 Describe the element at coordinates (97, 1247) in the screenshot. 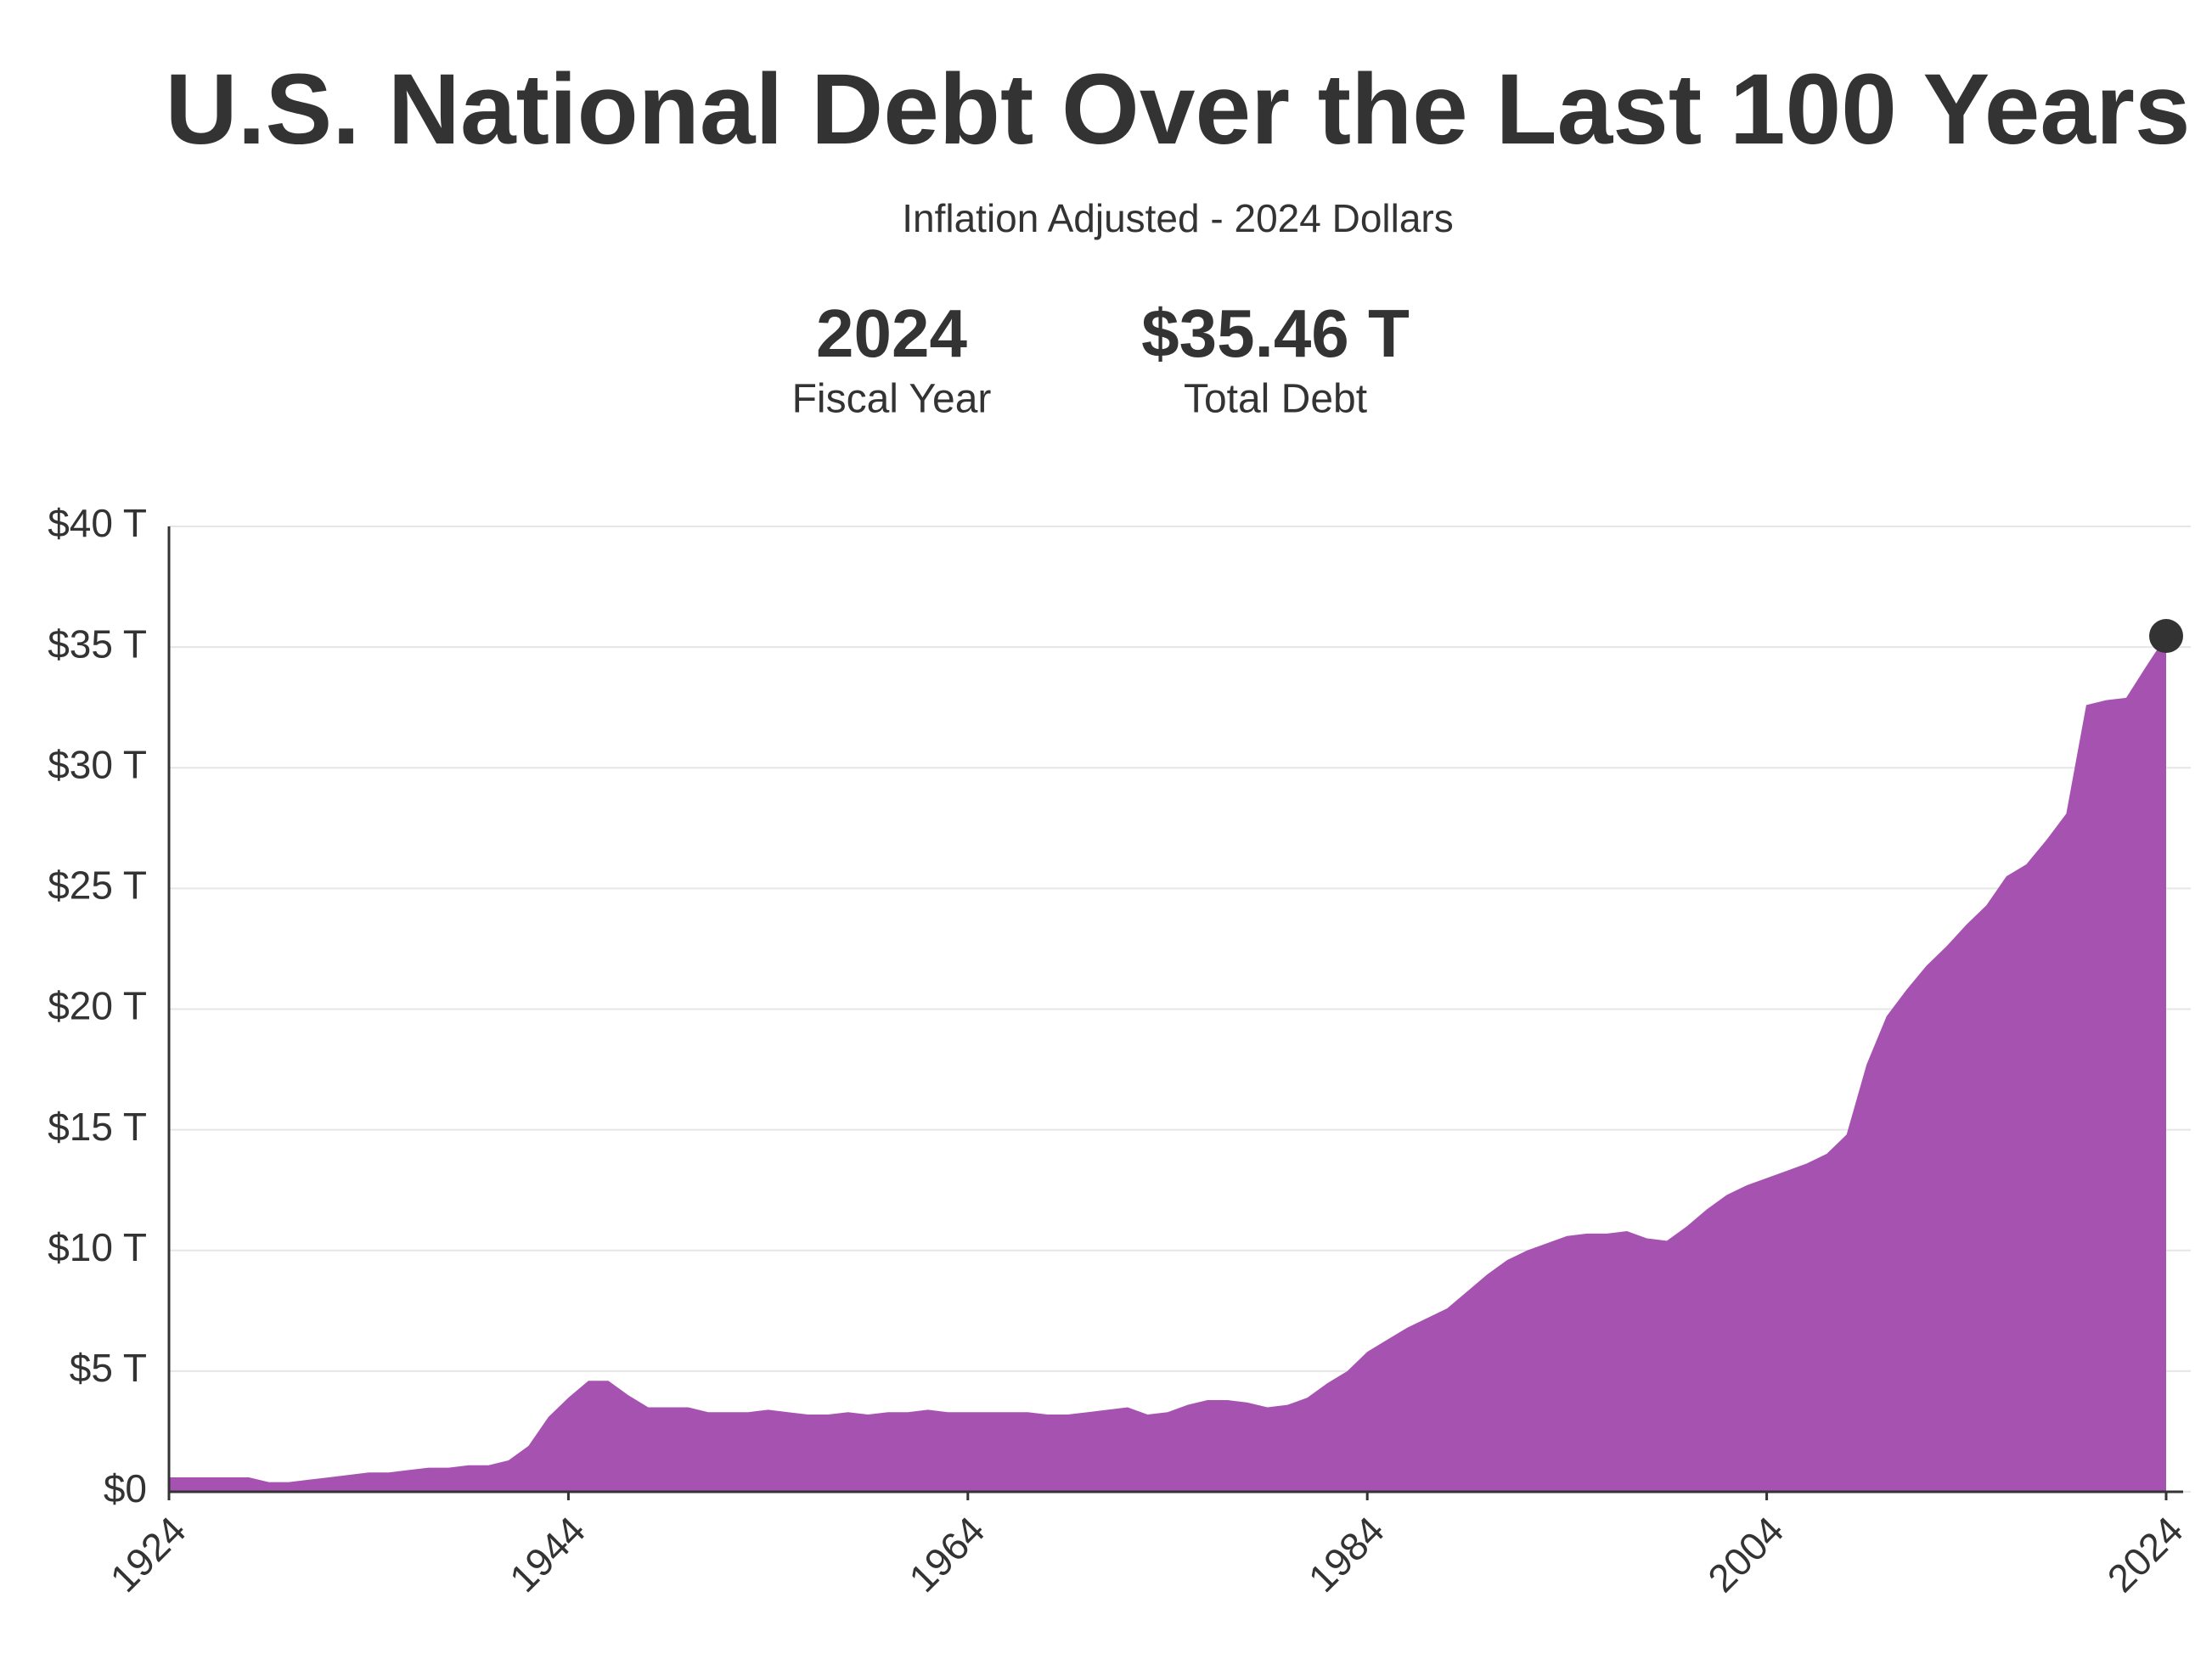

I see `y-tick-label: $10 T` at that location.